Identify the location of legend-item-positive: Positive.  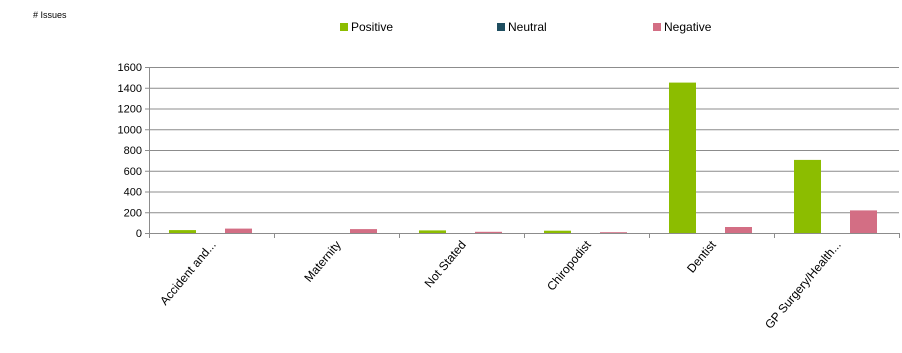
(366, 27).